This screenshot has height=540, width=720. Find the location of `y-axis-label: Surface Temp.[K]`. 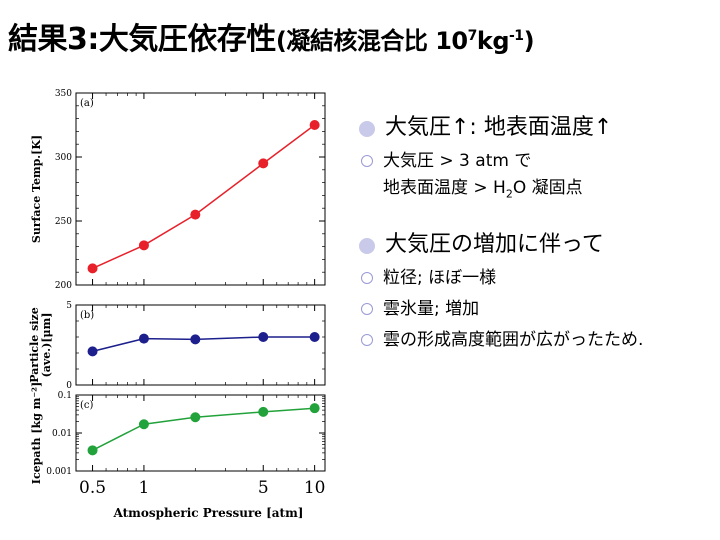

y-axis-label: Surface Temp.[K] is located at coordinates (36, 189).